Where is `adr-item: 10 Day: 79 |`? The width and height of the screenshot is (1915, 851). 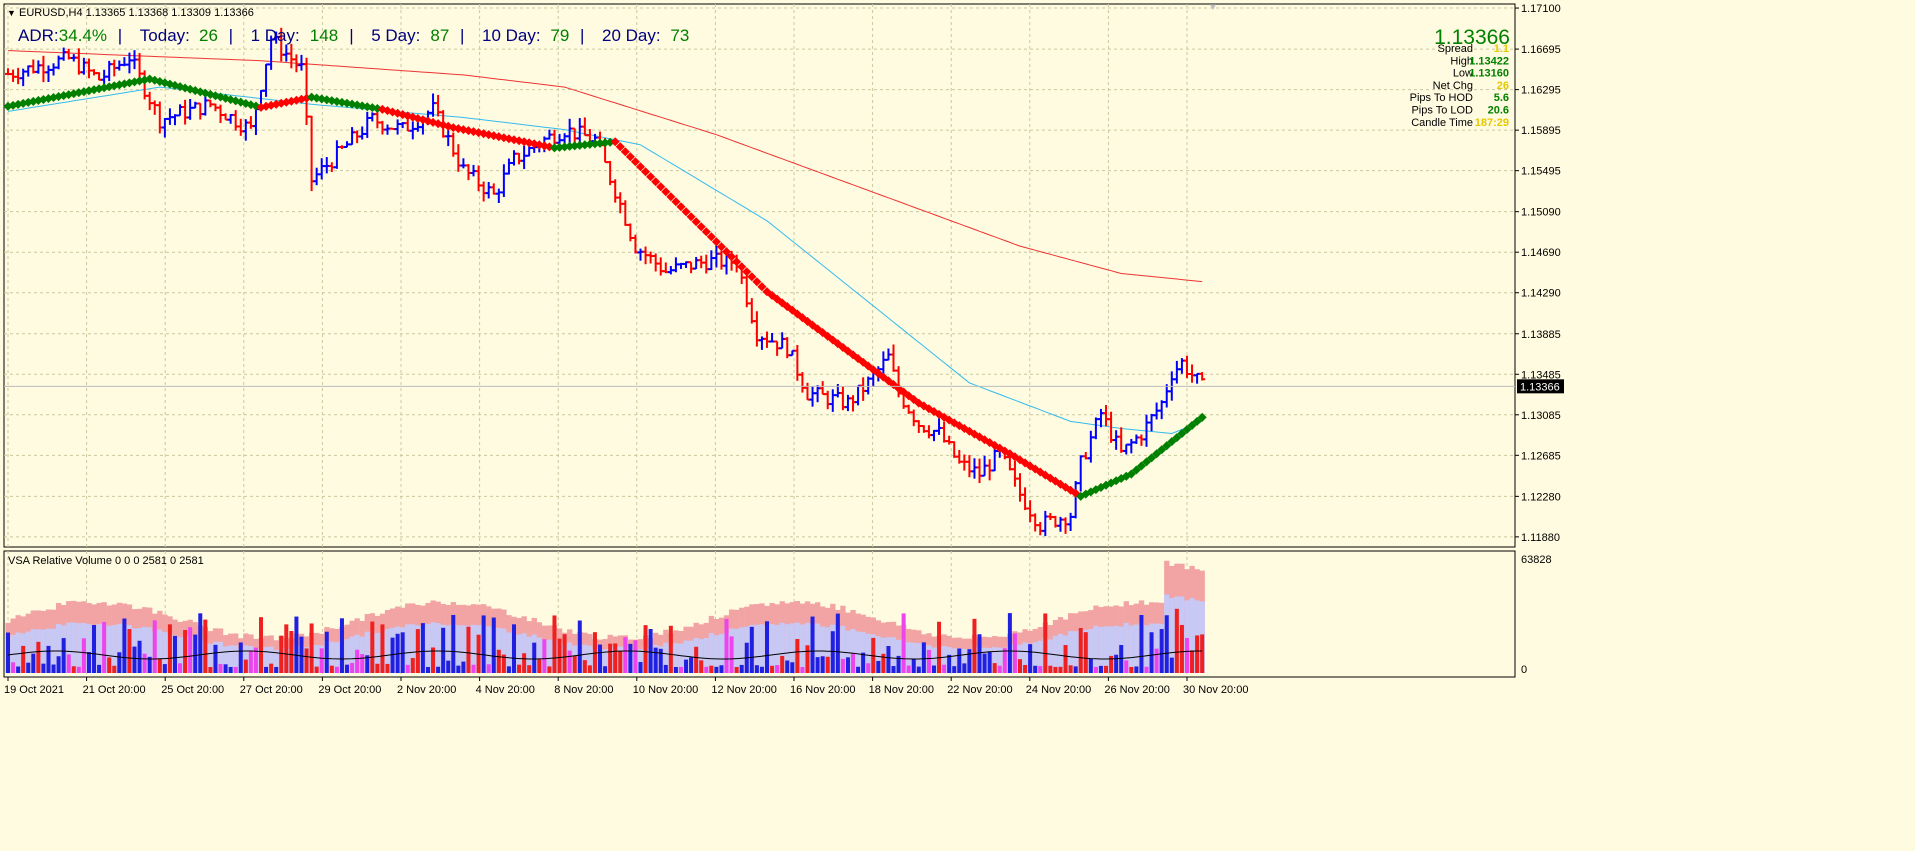
adr-item: 10 Day: 79 | is located at coordinates (533, 35).